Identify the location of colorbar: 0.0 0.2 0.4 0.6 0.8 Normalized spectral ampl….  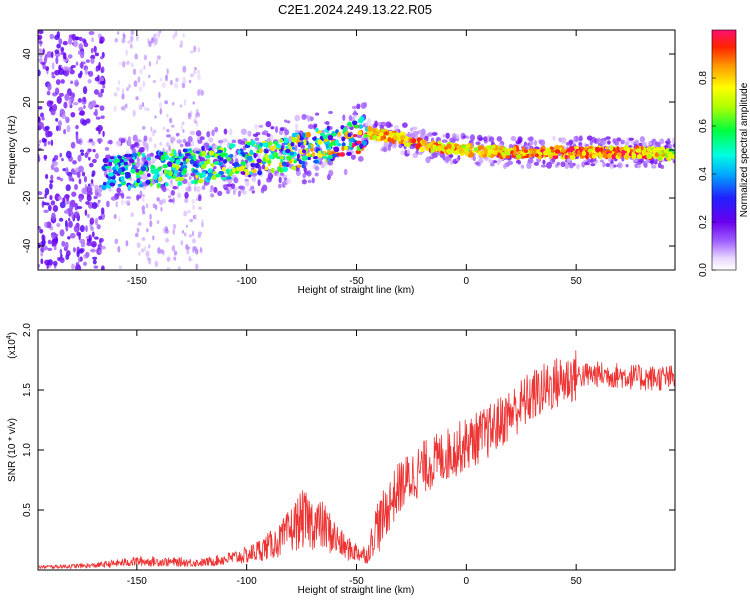
(724, 153).